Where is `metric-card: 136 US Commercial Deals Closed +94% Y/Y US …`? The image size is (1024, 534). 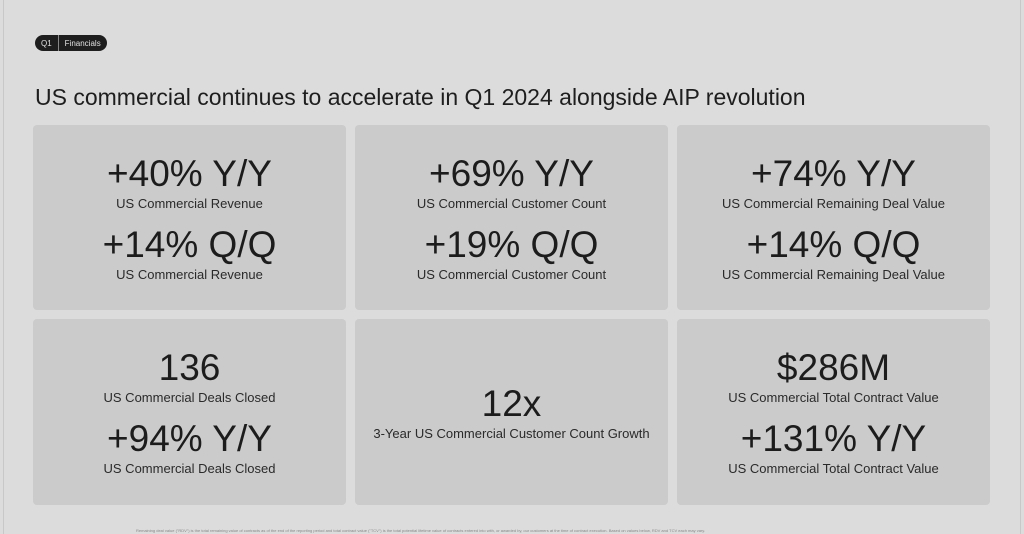
metric-card: 136 US Commercial Deals Closed +94% Y/Y US … is located at coordinates (189, 412).